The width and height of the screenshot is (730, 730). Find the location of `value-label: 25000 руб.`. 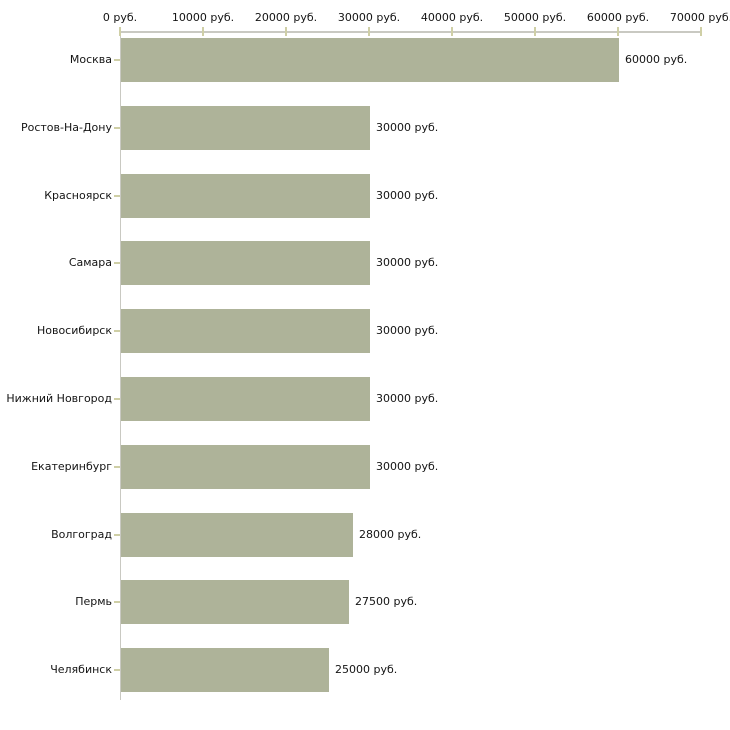

value-label: 25000 руб. is located at coordinates (366, 669).